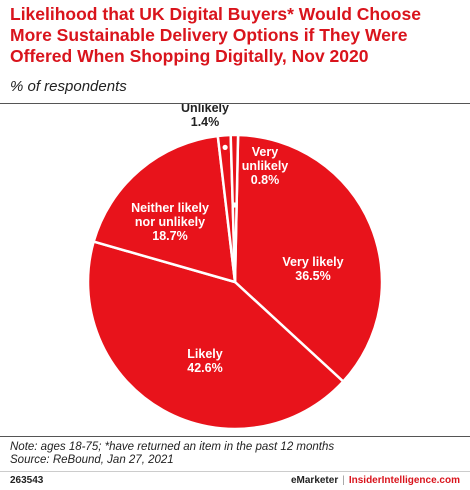  I want to click on chart-source: Source: ReBound, Jan 27, 2021, so click(92, 460).